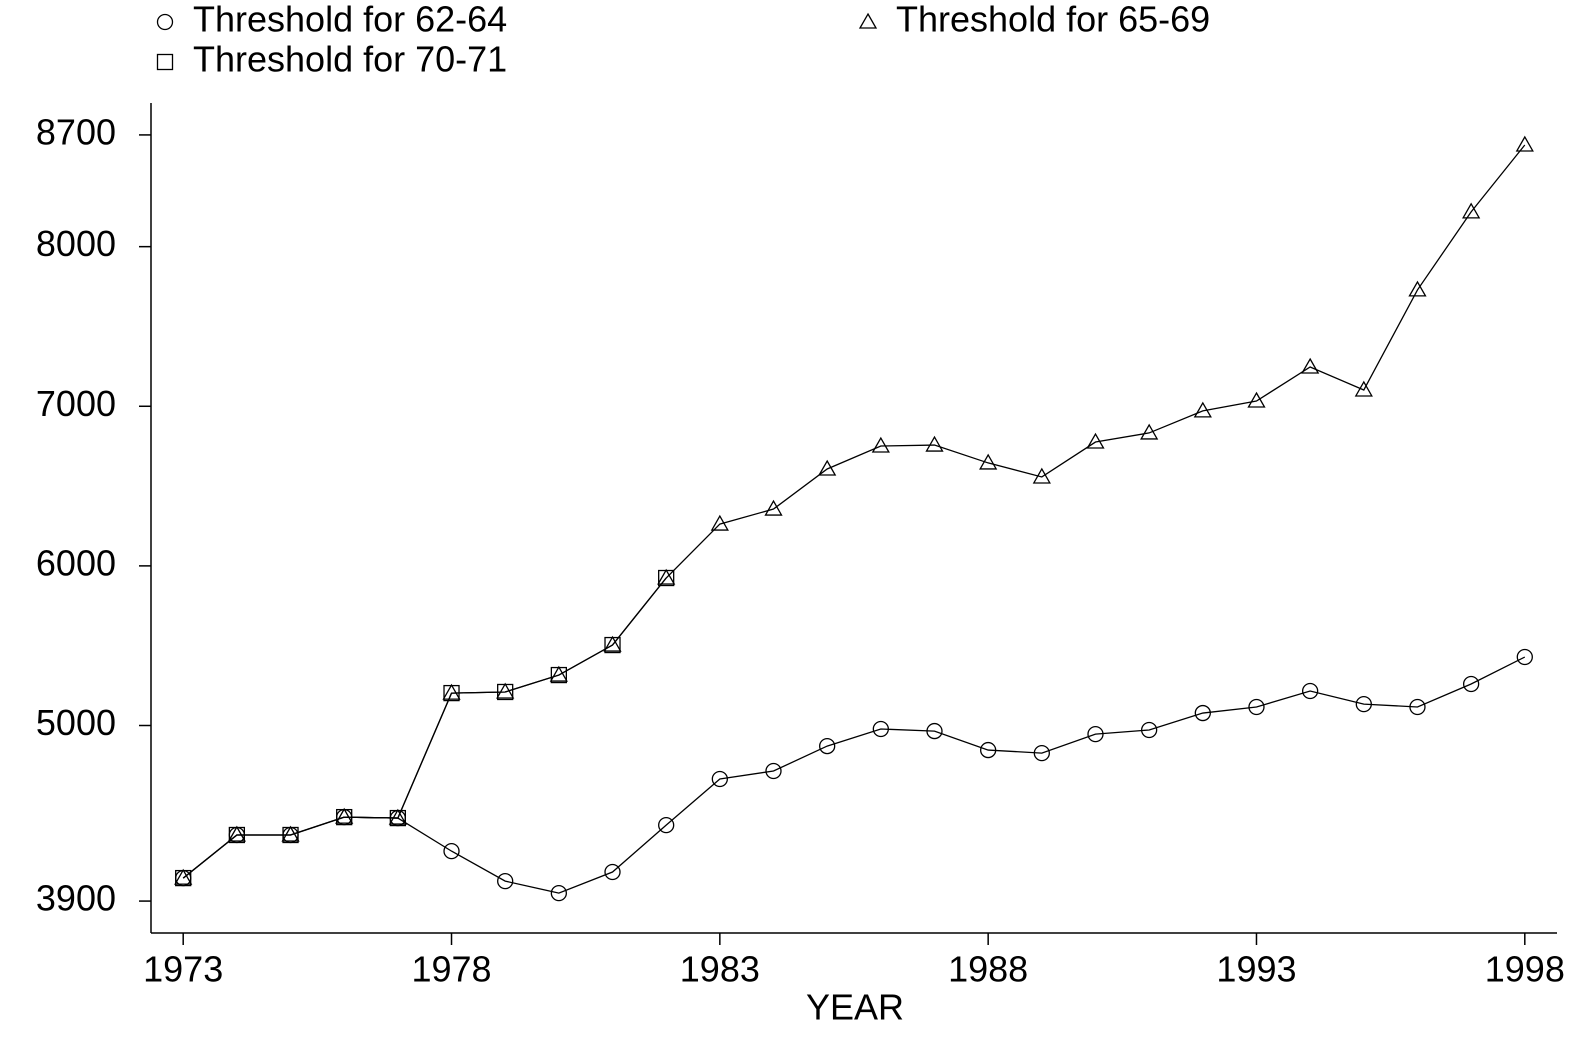 This screenshot has width=1592, height=1042. I want to click on y-tick-label: 6000, so click(76, 562).